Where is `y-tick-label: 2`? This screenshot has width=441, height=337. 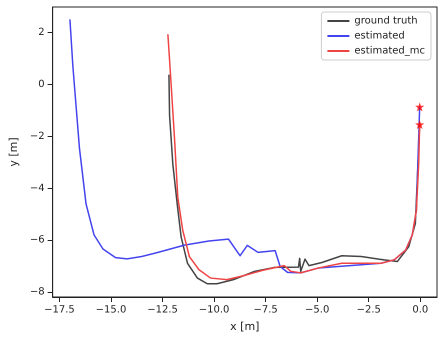
y-tick-label: 2 is located at coordinates (41, 32).